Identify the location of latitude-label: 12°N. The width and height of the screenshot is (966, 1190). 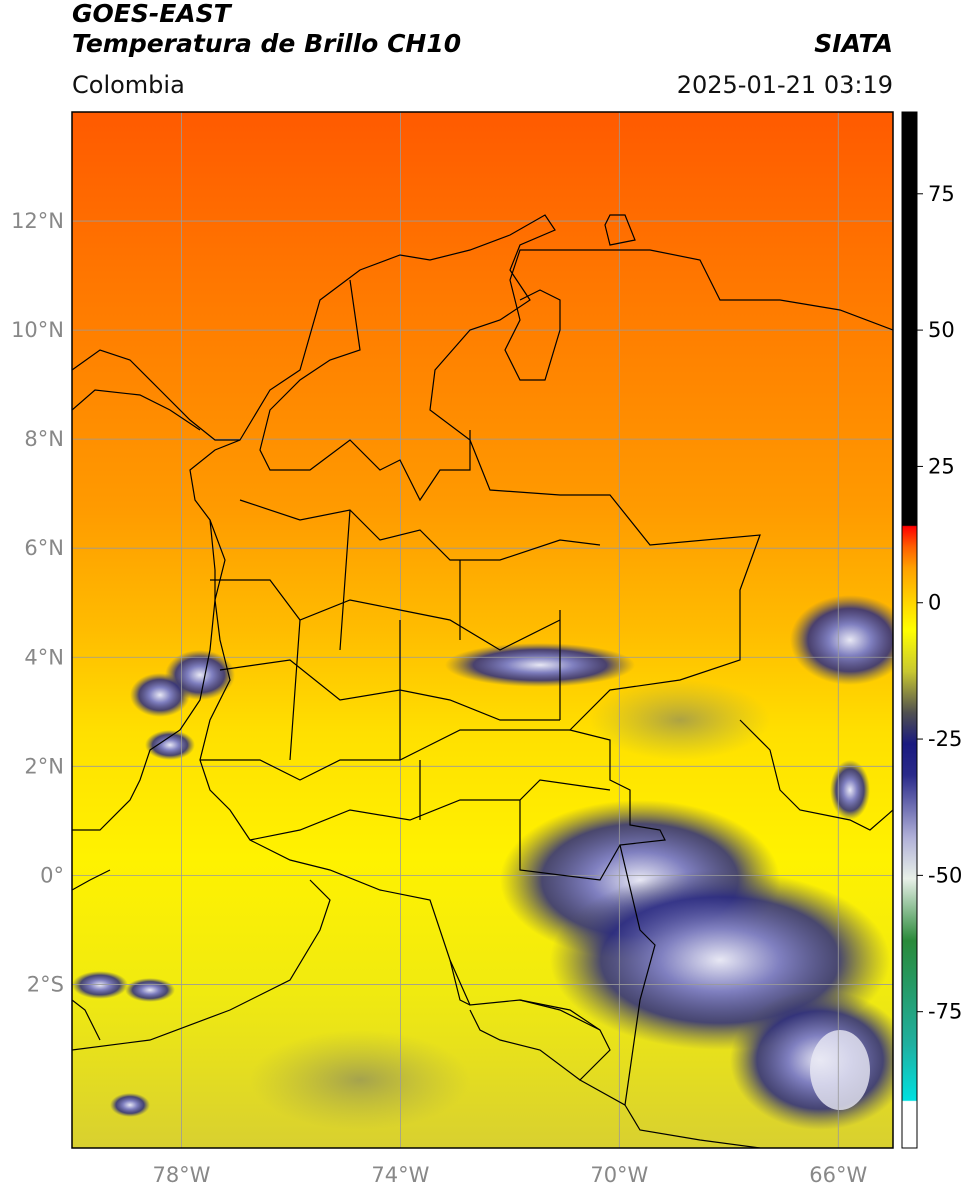
(37, 221).